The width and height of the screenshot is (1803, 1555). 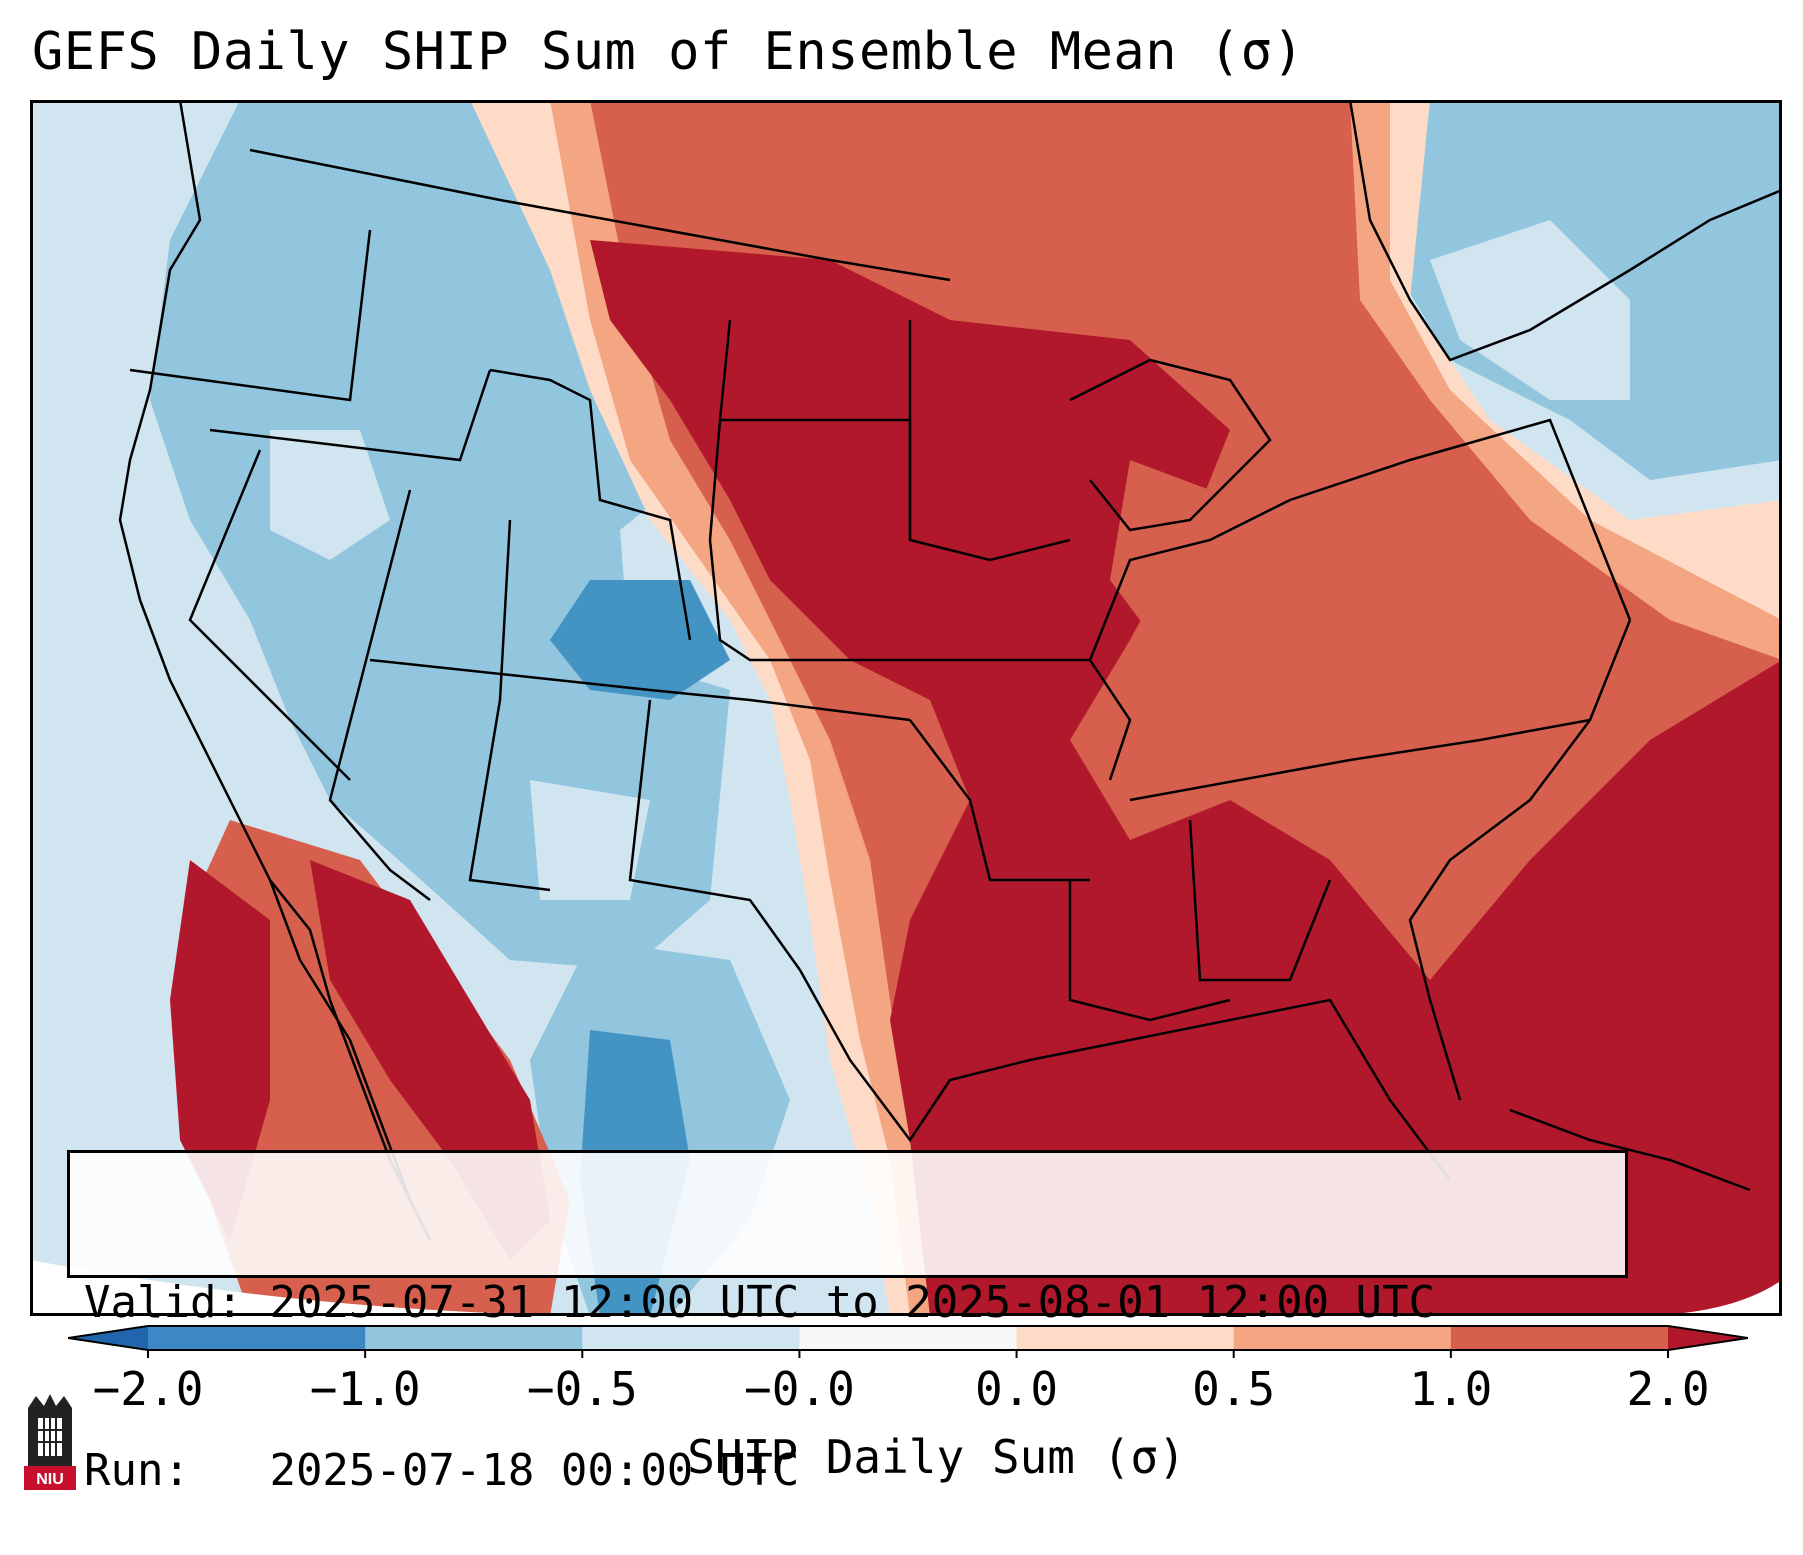 I want to click on colorbar-tick-label: 0.5, so click(x=1234, y=1389).